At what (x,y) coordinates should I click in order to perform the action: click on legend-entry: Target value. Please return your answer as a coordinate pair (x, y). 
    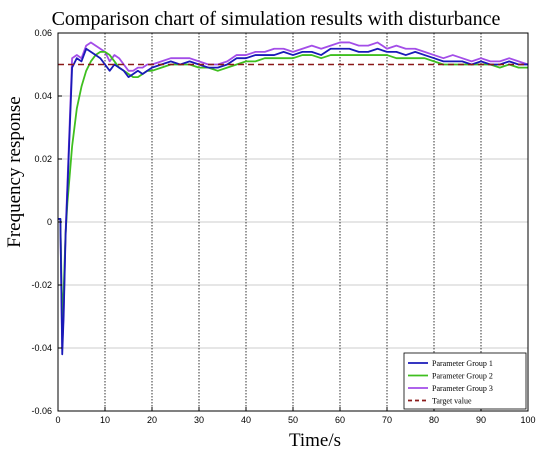
    Looking at the image, I should click on (452, 401).